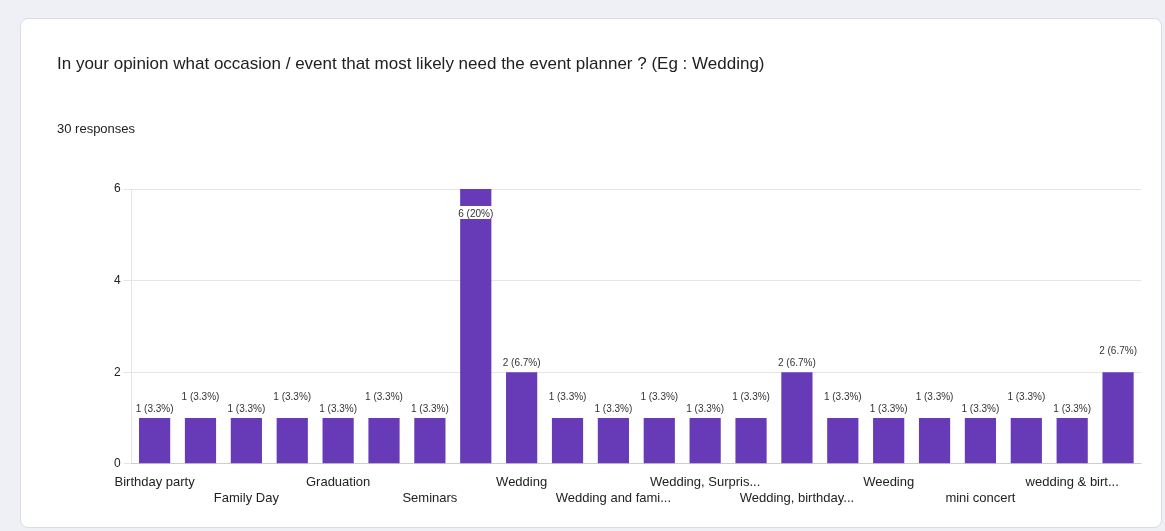 This screenshot has width=1165, height=531. Describe the element at coordinates (476, 213) in the screenshot. I see `data-label: 6 (20%)` at that location.